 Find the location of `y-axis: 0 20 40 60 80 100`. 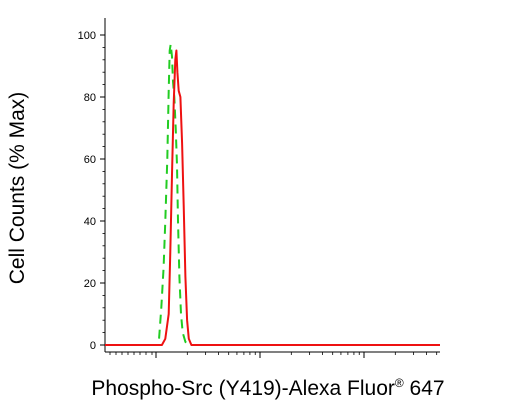

y-axis: 0 20 40 60 80 100 is located at coordinates (91, 191).